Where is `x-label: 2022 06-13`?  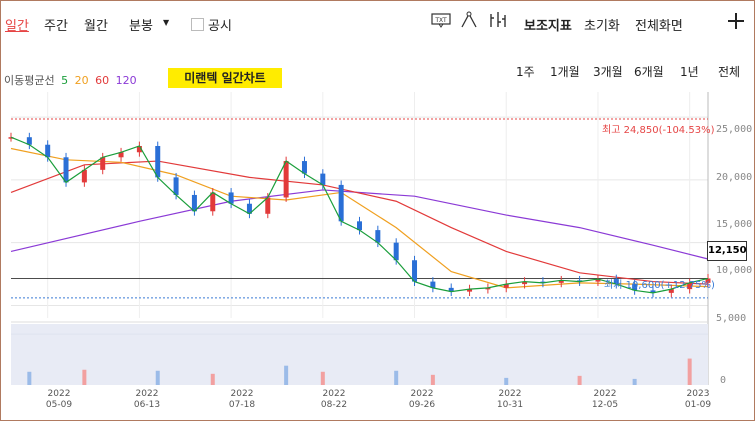 x-label: 2022 06-13 is located at coordinates (147, 399).